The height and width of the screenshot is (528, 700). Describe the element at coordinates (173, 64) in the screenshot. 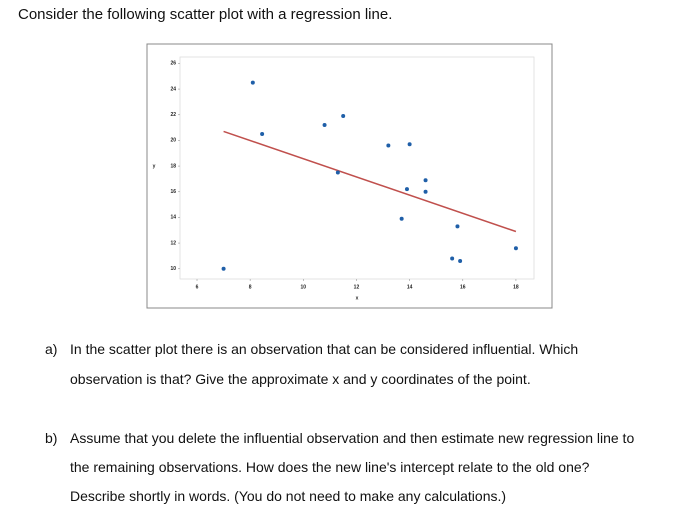

I see `y-tick-label: 26` at that location.